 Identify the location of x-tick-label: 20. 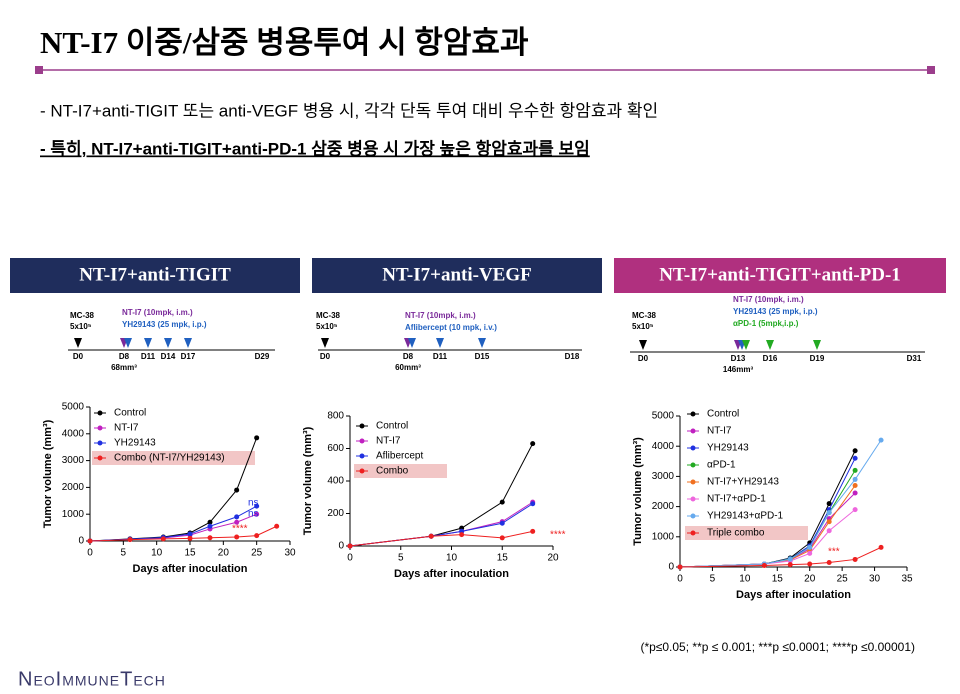
(553, 558).